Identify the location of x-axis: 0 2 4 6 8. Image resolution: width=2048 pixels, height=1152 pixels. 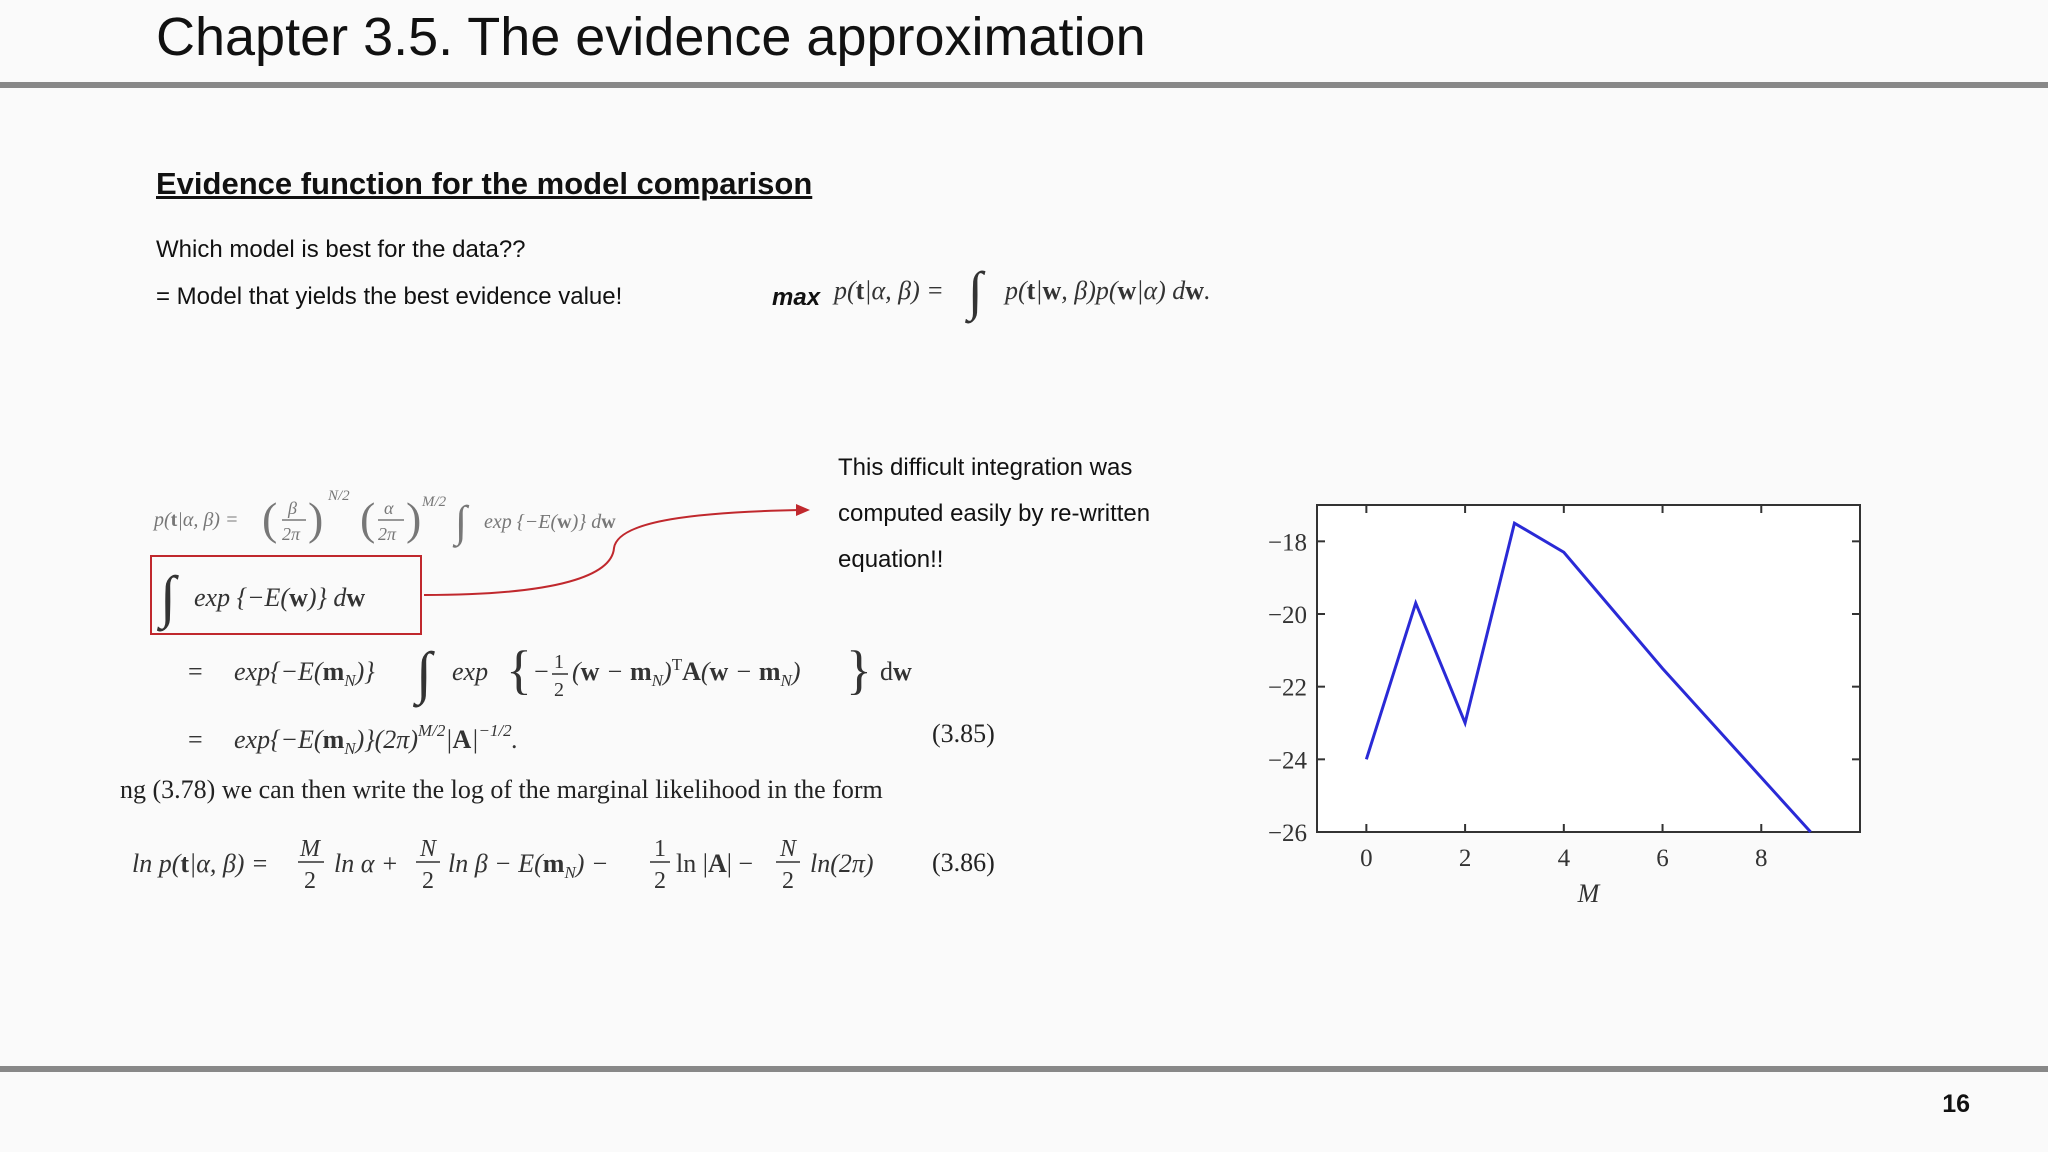
(1564, 688).